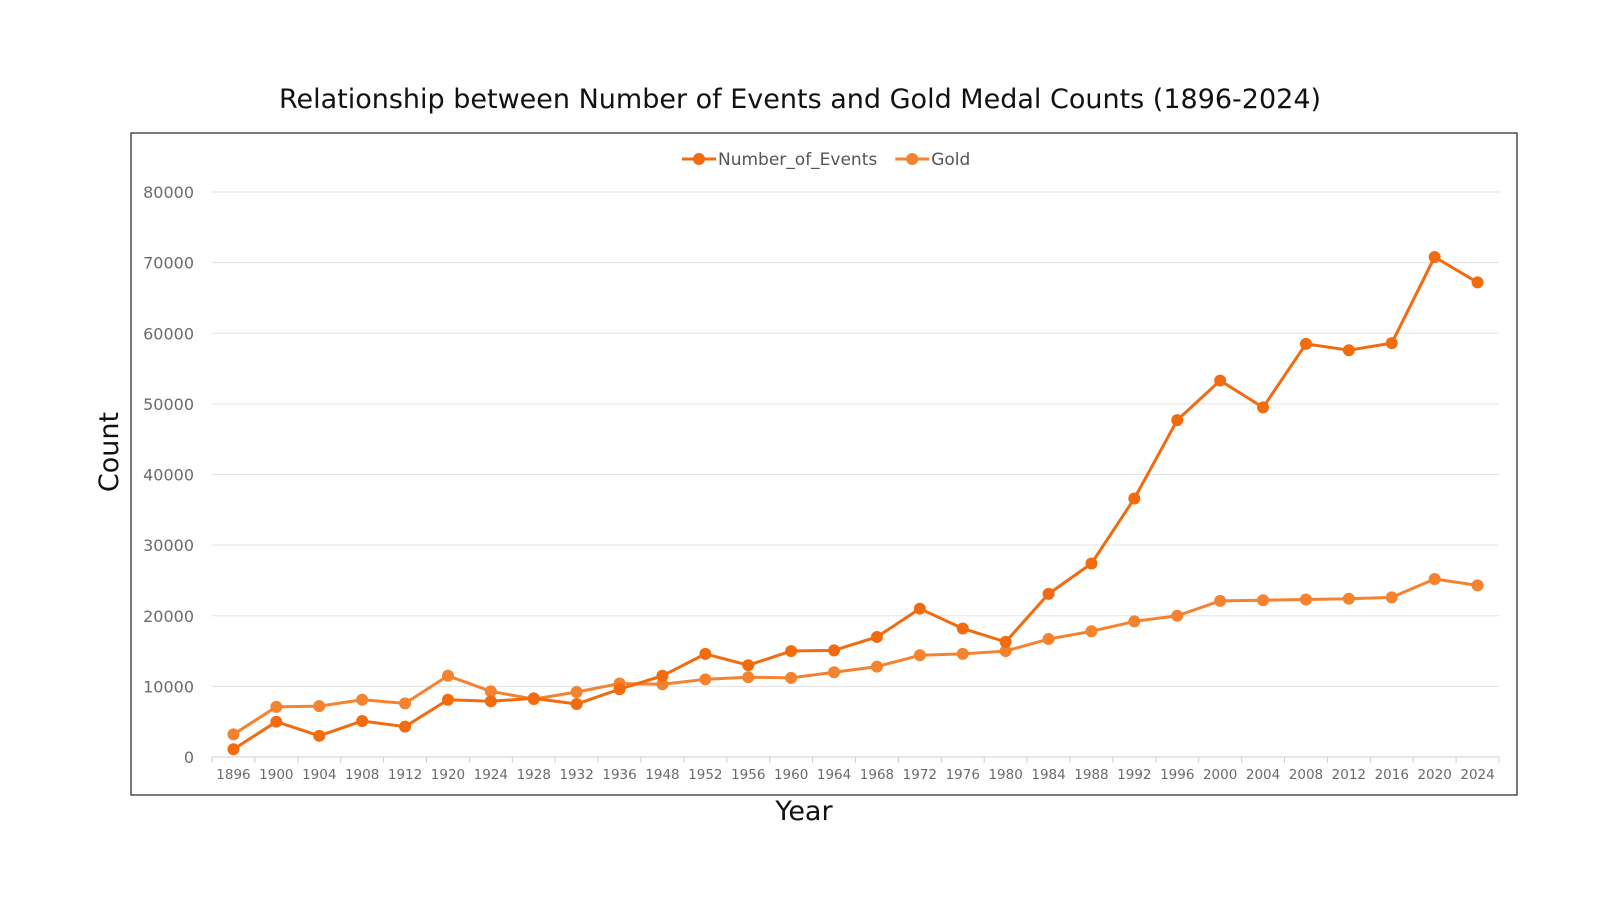  What do you see at coordinates (405, 775) in the screenshot?
I see `x-tick-label: 1912` at bounding box center [405, 775].